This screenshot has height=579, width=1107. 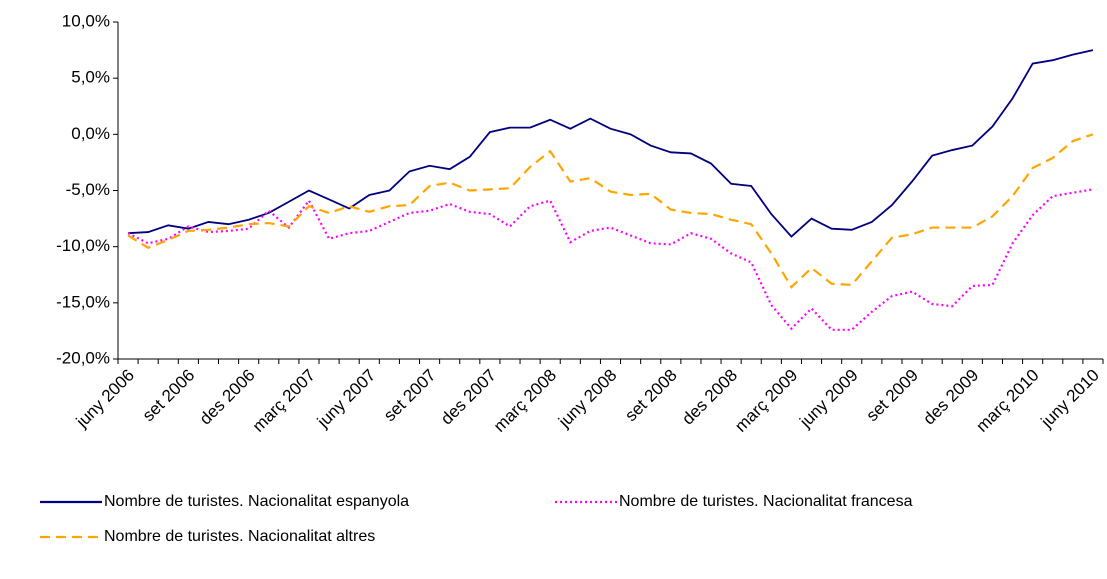 What do you see at coordinates (1007, 401) in the screenshot?
I see `x-tick-label: març 2010` at bounding box center [1007, 401].